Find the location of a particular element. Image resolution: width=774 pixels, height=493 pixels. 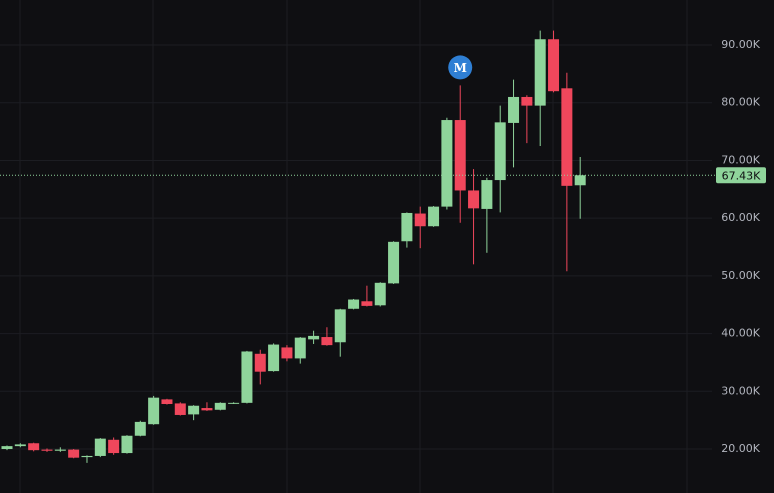

y-tick-label: 40.00K is located at coordinates (740, 333).